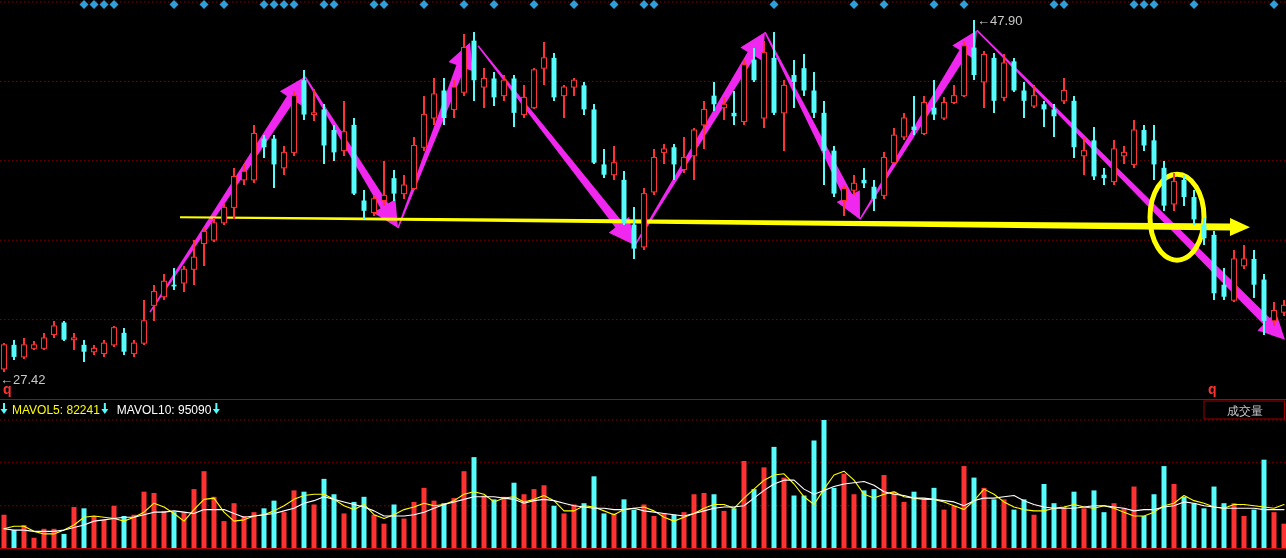 The height and width of the screenshot is (558, 1286). I want to click on text: MAVOL10: 95090, so click(164, 410).